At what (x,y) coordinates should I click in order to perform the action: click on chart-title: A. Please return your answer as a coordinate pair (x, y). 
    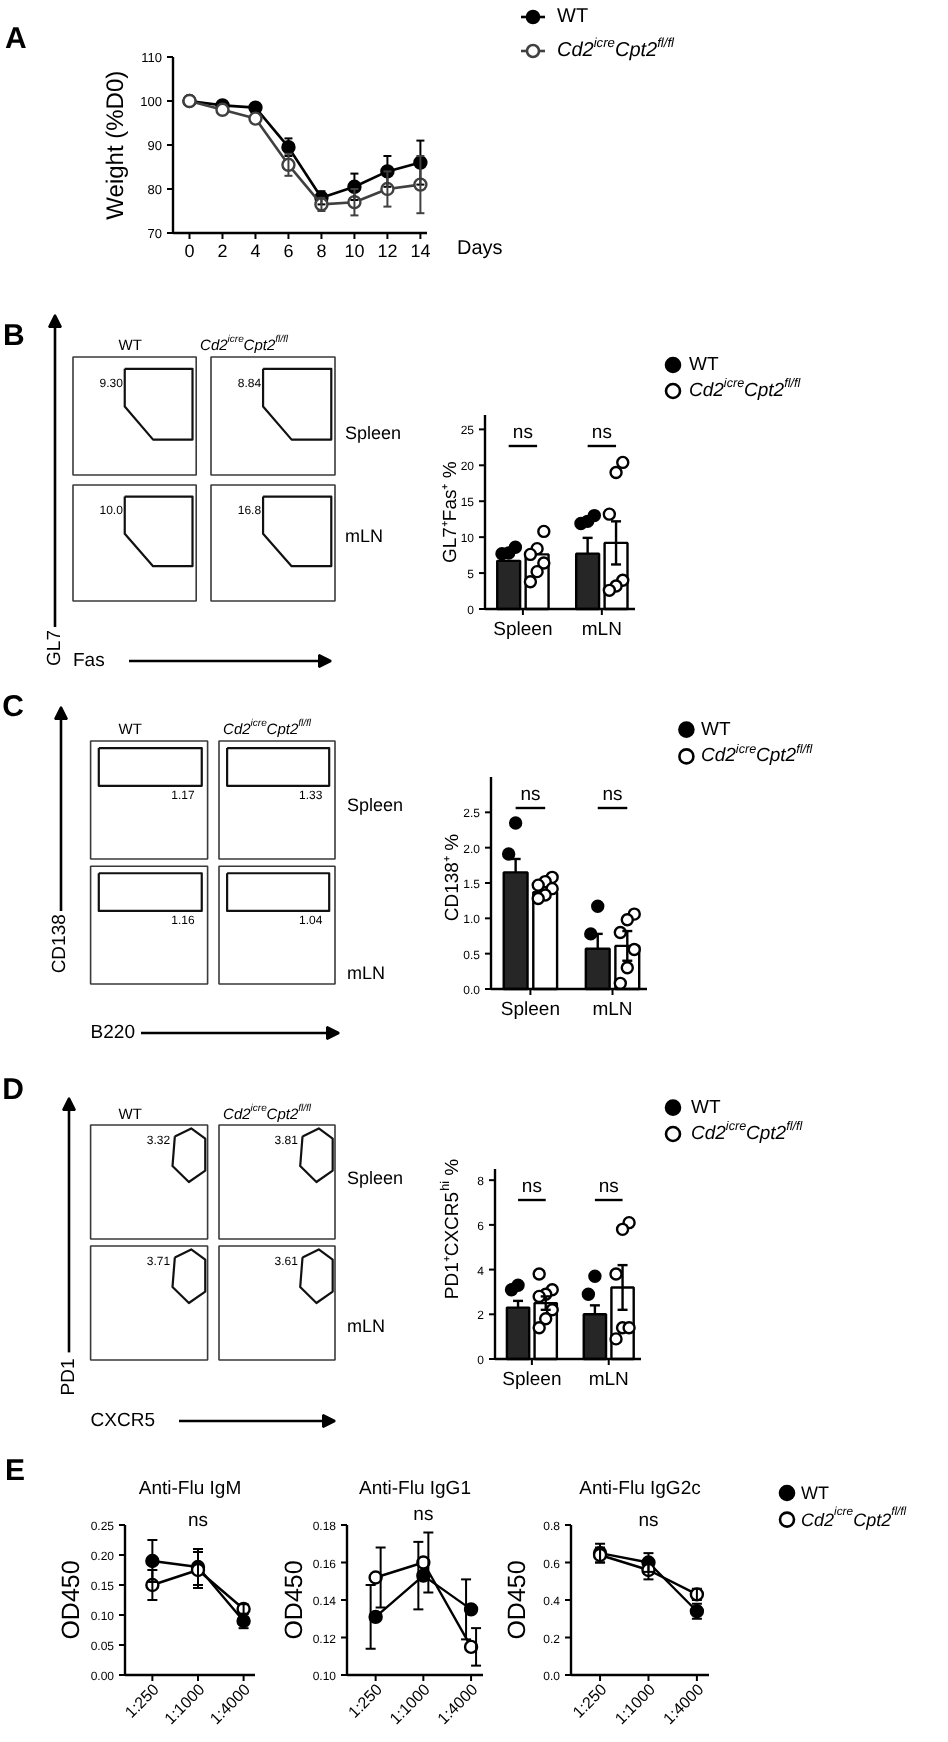
    Looking at the image, I should click on (15, 39).